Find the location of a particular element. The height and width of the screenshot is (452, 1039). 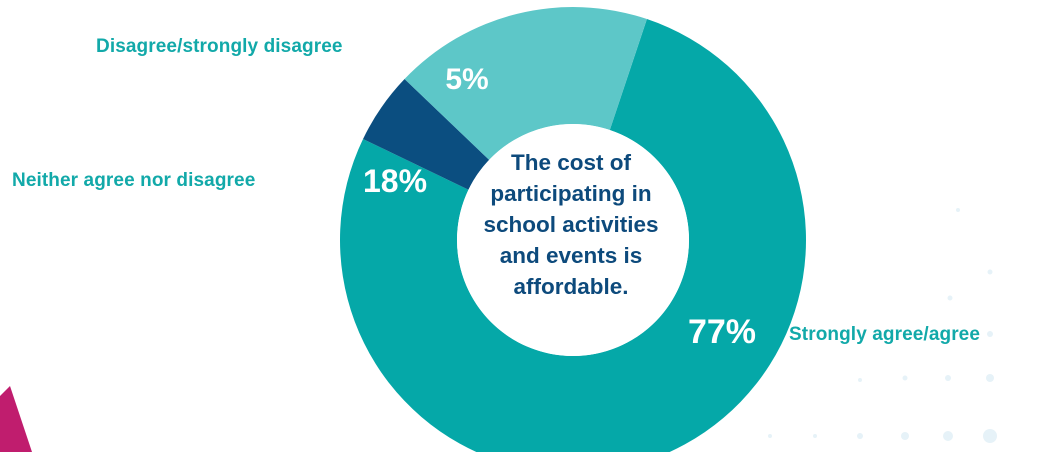

value-label-neither: 18% is located at coordinates (395, 181).